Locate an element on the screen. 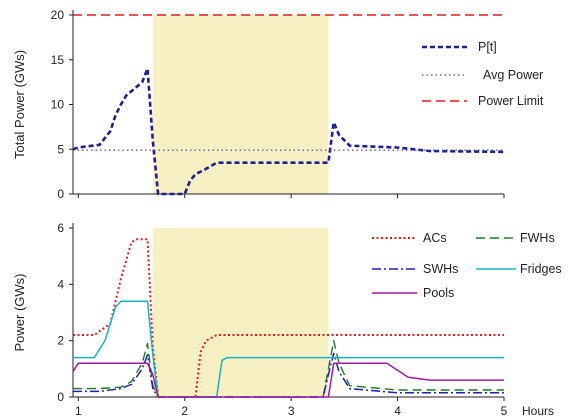  x-axis-label: Hours is located at coordinates (538, 411).